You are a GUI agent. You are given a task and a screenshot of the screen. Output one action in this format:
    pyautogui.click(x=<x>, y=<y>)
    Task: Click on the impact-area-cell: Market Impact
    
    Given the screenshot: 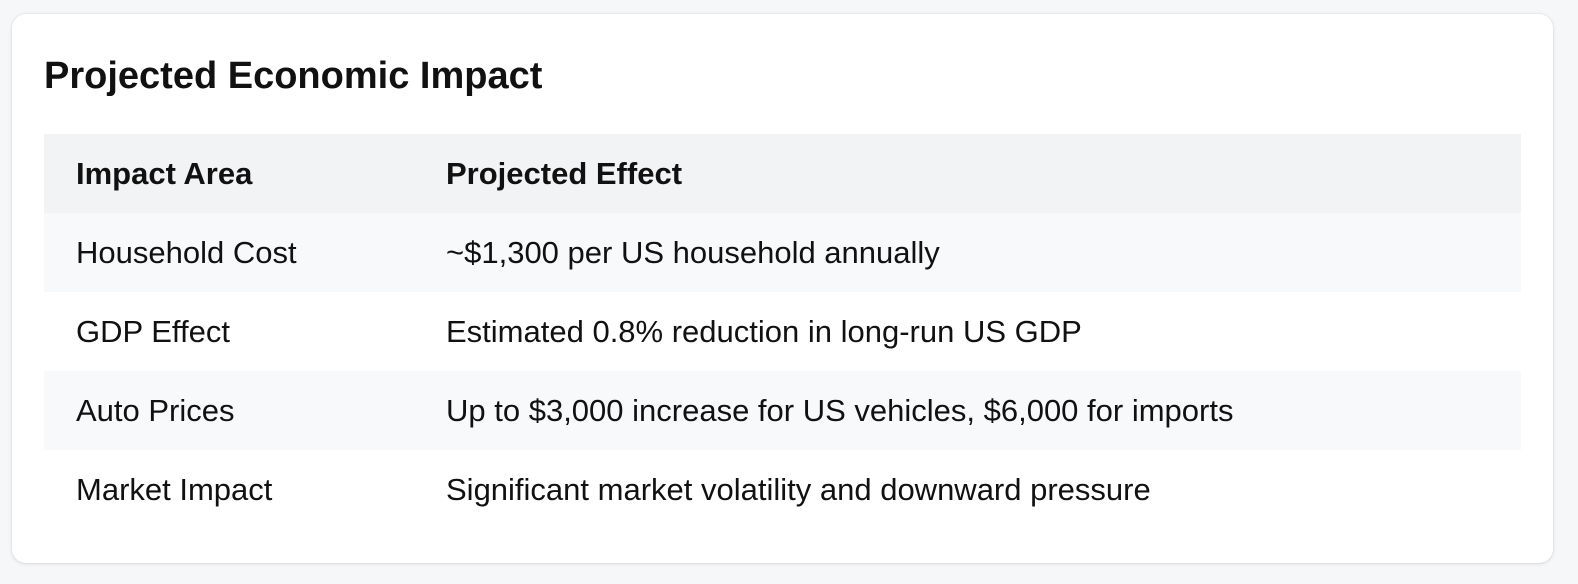 What is the action you would take?
    pyautogui.click(x=229, y=489)
    